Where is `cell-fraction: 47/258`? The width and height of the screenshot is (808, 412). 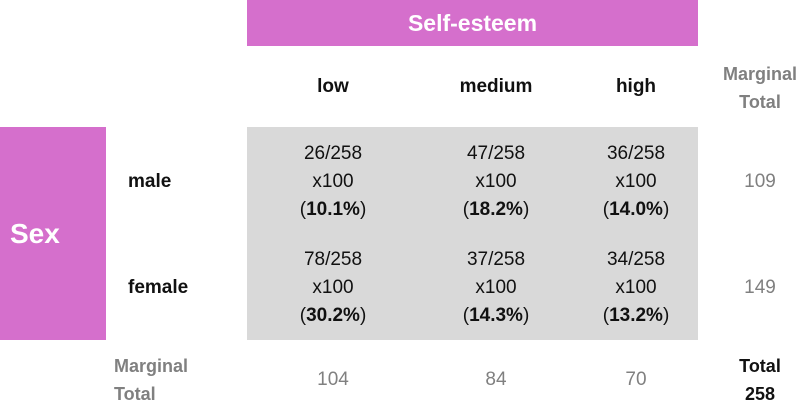 cell-fraction: 47/258 is located at coordinates (496, 153).